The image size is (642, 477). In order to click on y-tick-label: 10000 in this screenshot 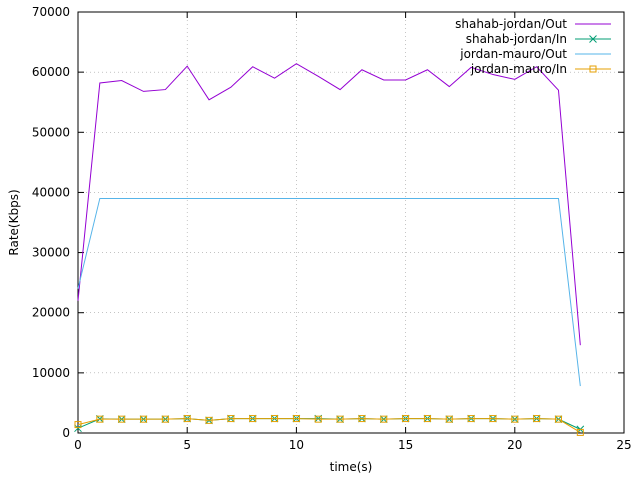, I will do `click(51, 373)`.